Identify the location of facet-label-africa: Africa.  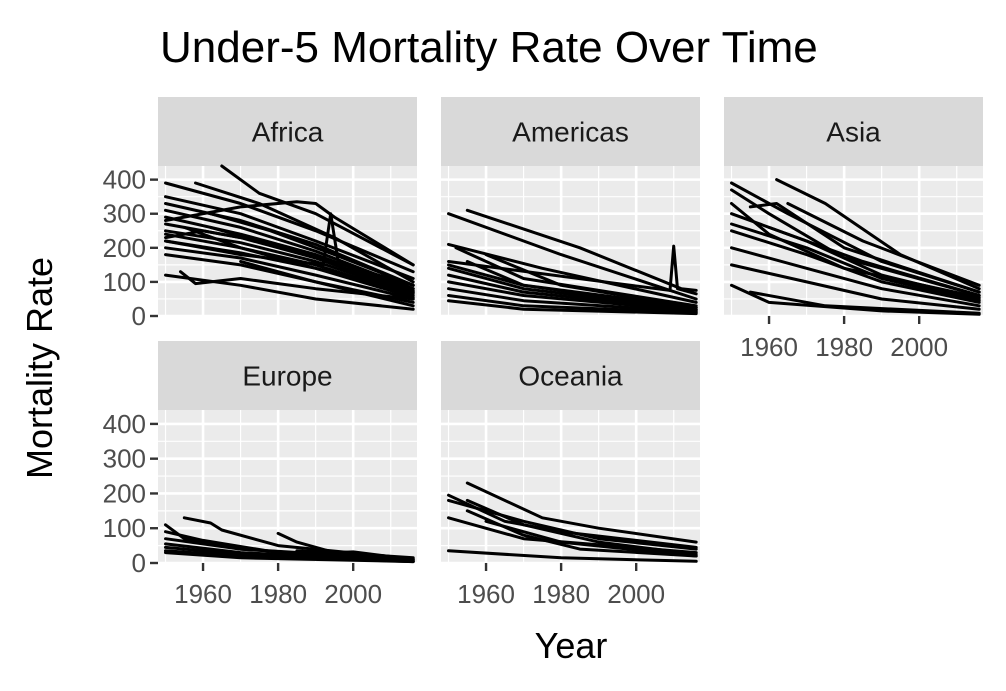
(288, 132).